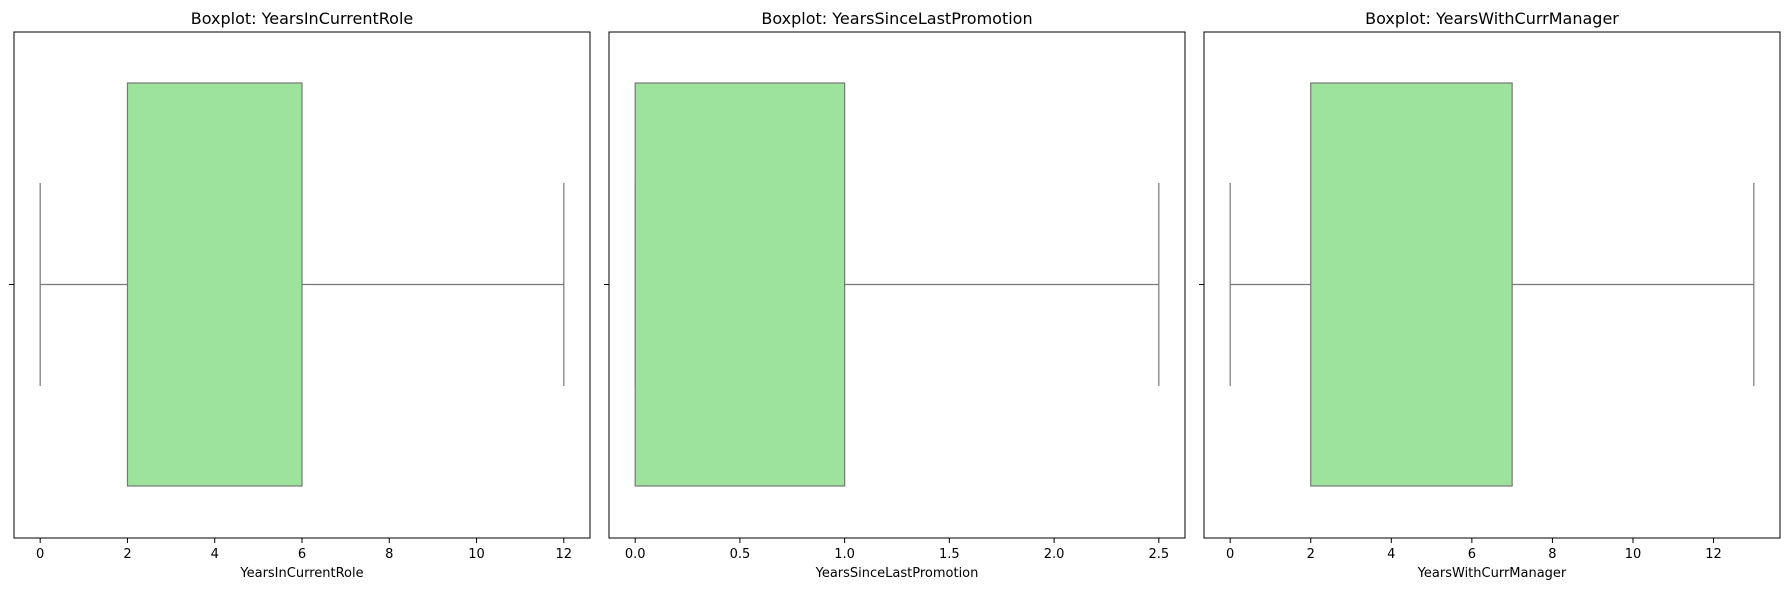 This screenshot has width=1790, height=590. Describe the element at coordinates (1492, 18) in the screenshot. I see `panel-title: Boxplot: YearsWithCurrManager` at that location.